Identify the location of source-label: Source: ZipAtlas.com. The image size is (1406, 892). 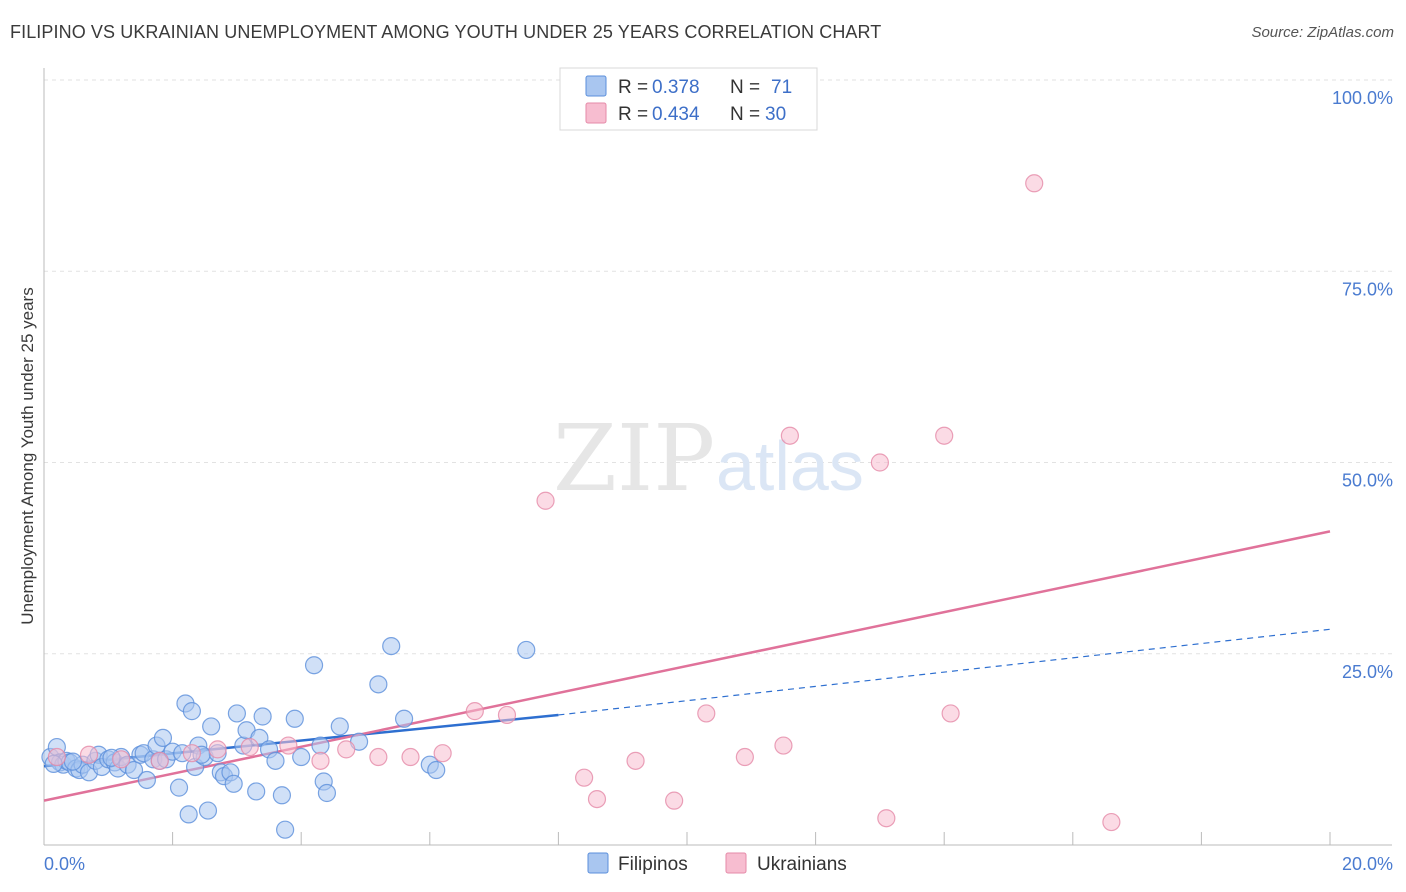
(1322, 32).